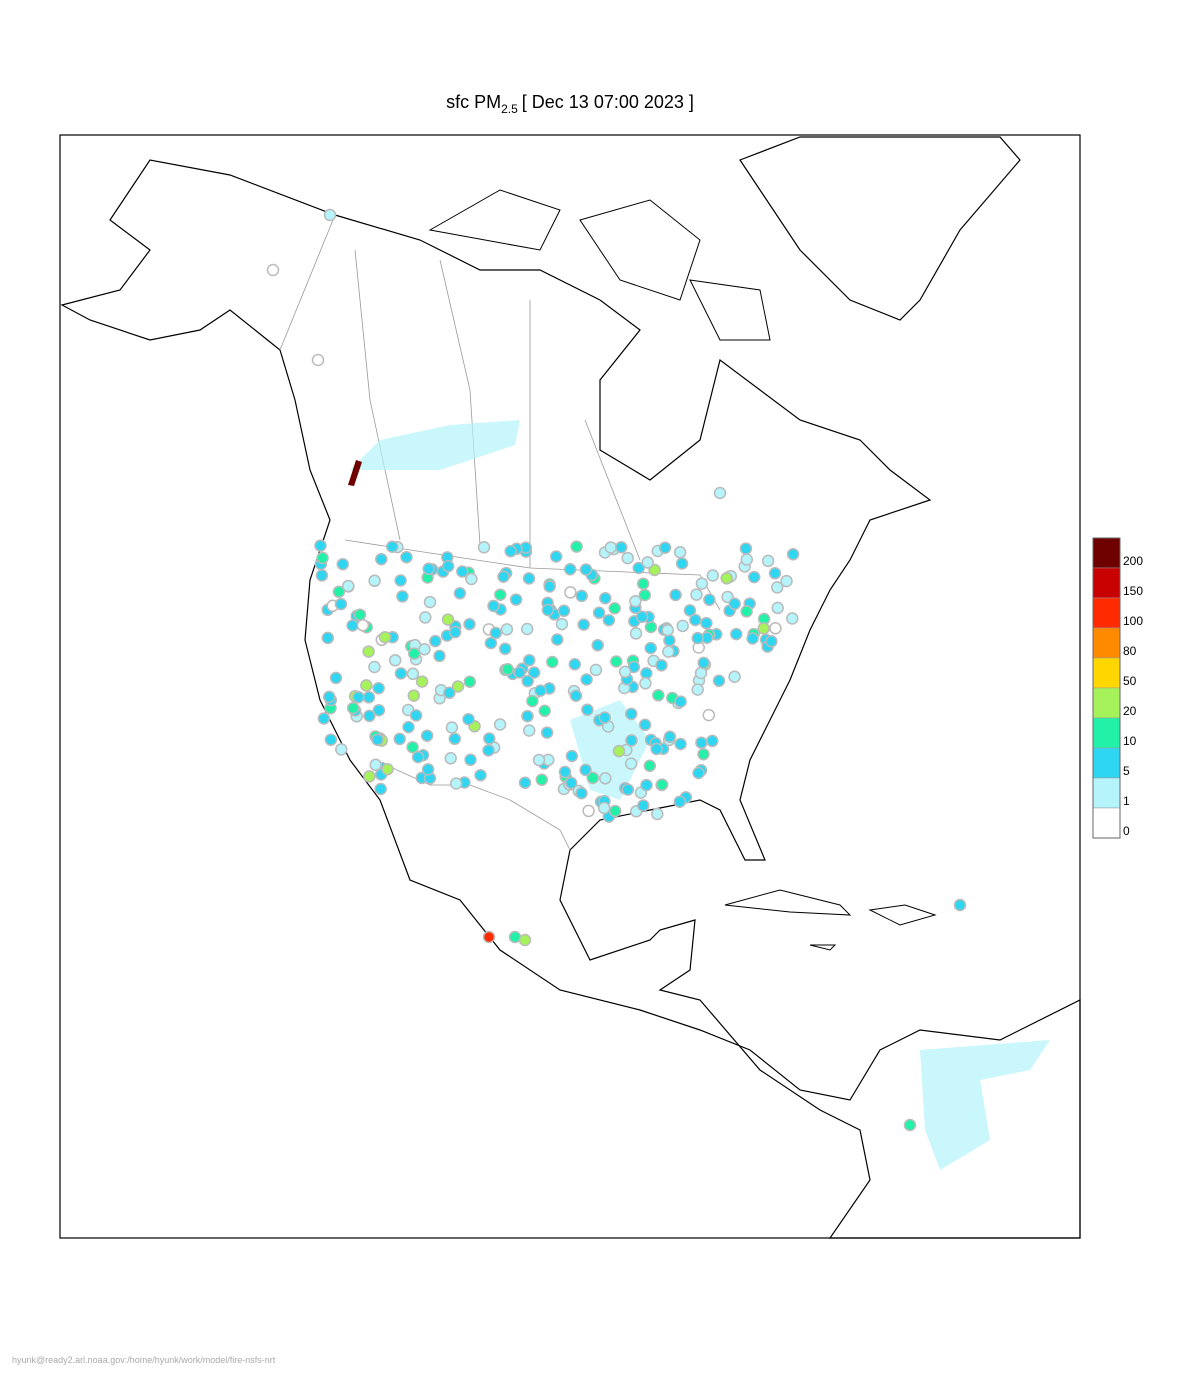  Describe the element at coordinates (880, 228) in the screenshot. I see `greenland` at that location.